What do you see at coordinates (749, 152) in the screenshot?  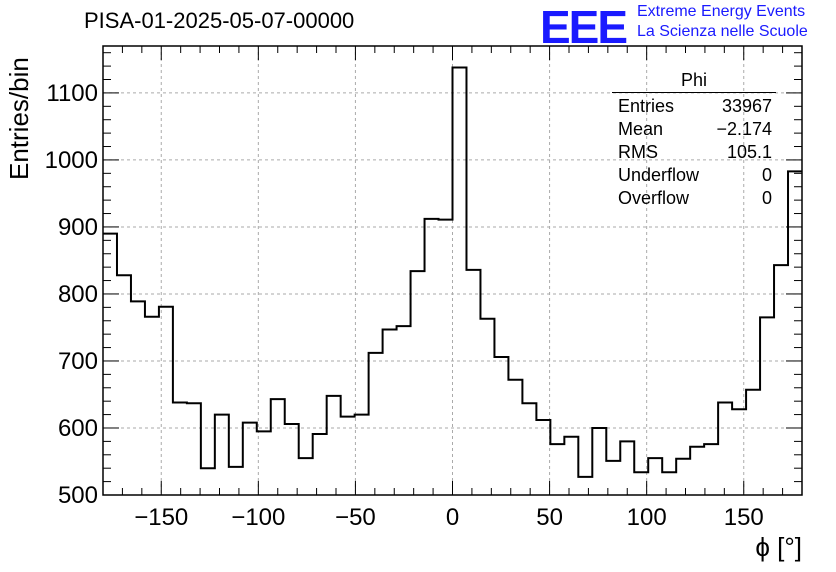 I see `stats-value: 105.1` at bounding box center [749, 152].